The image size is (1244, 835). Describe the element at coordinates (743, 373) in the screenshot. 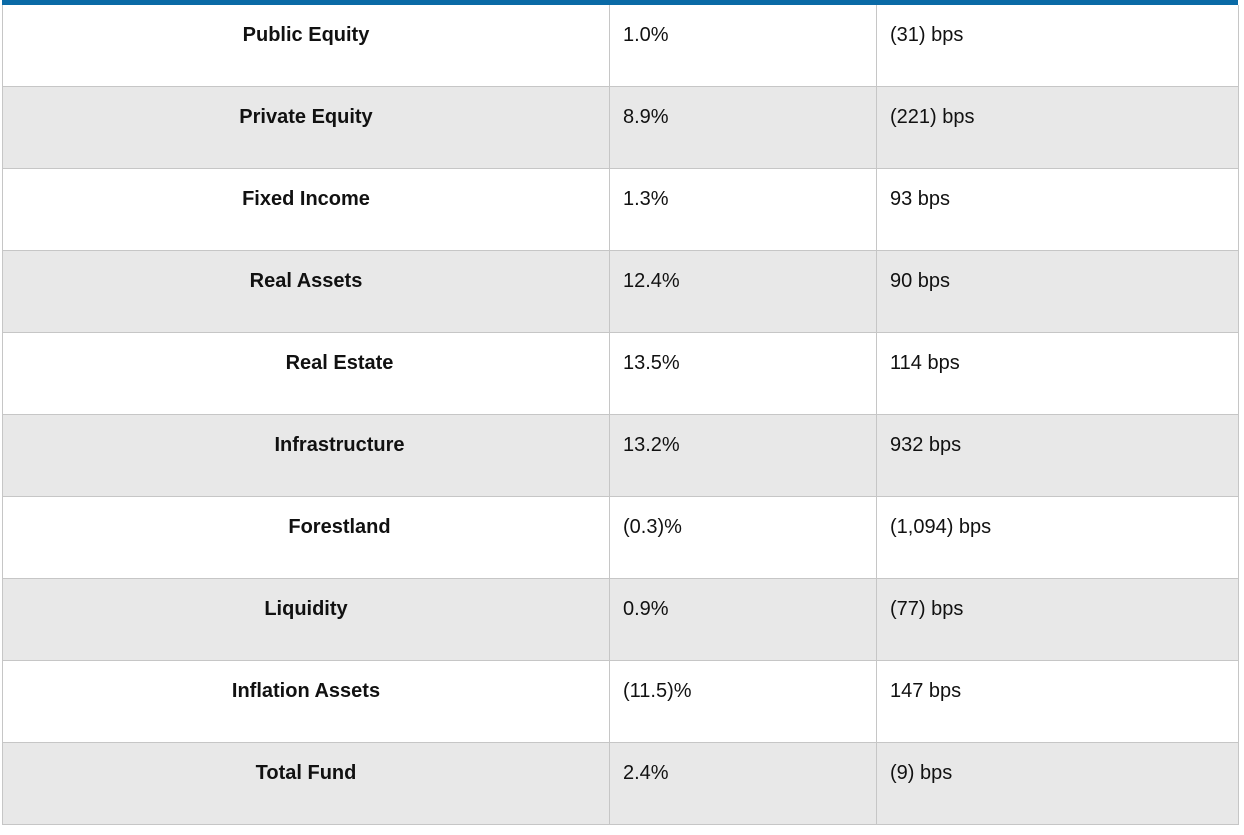

I see `return-cell: 13.5%` at that location.